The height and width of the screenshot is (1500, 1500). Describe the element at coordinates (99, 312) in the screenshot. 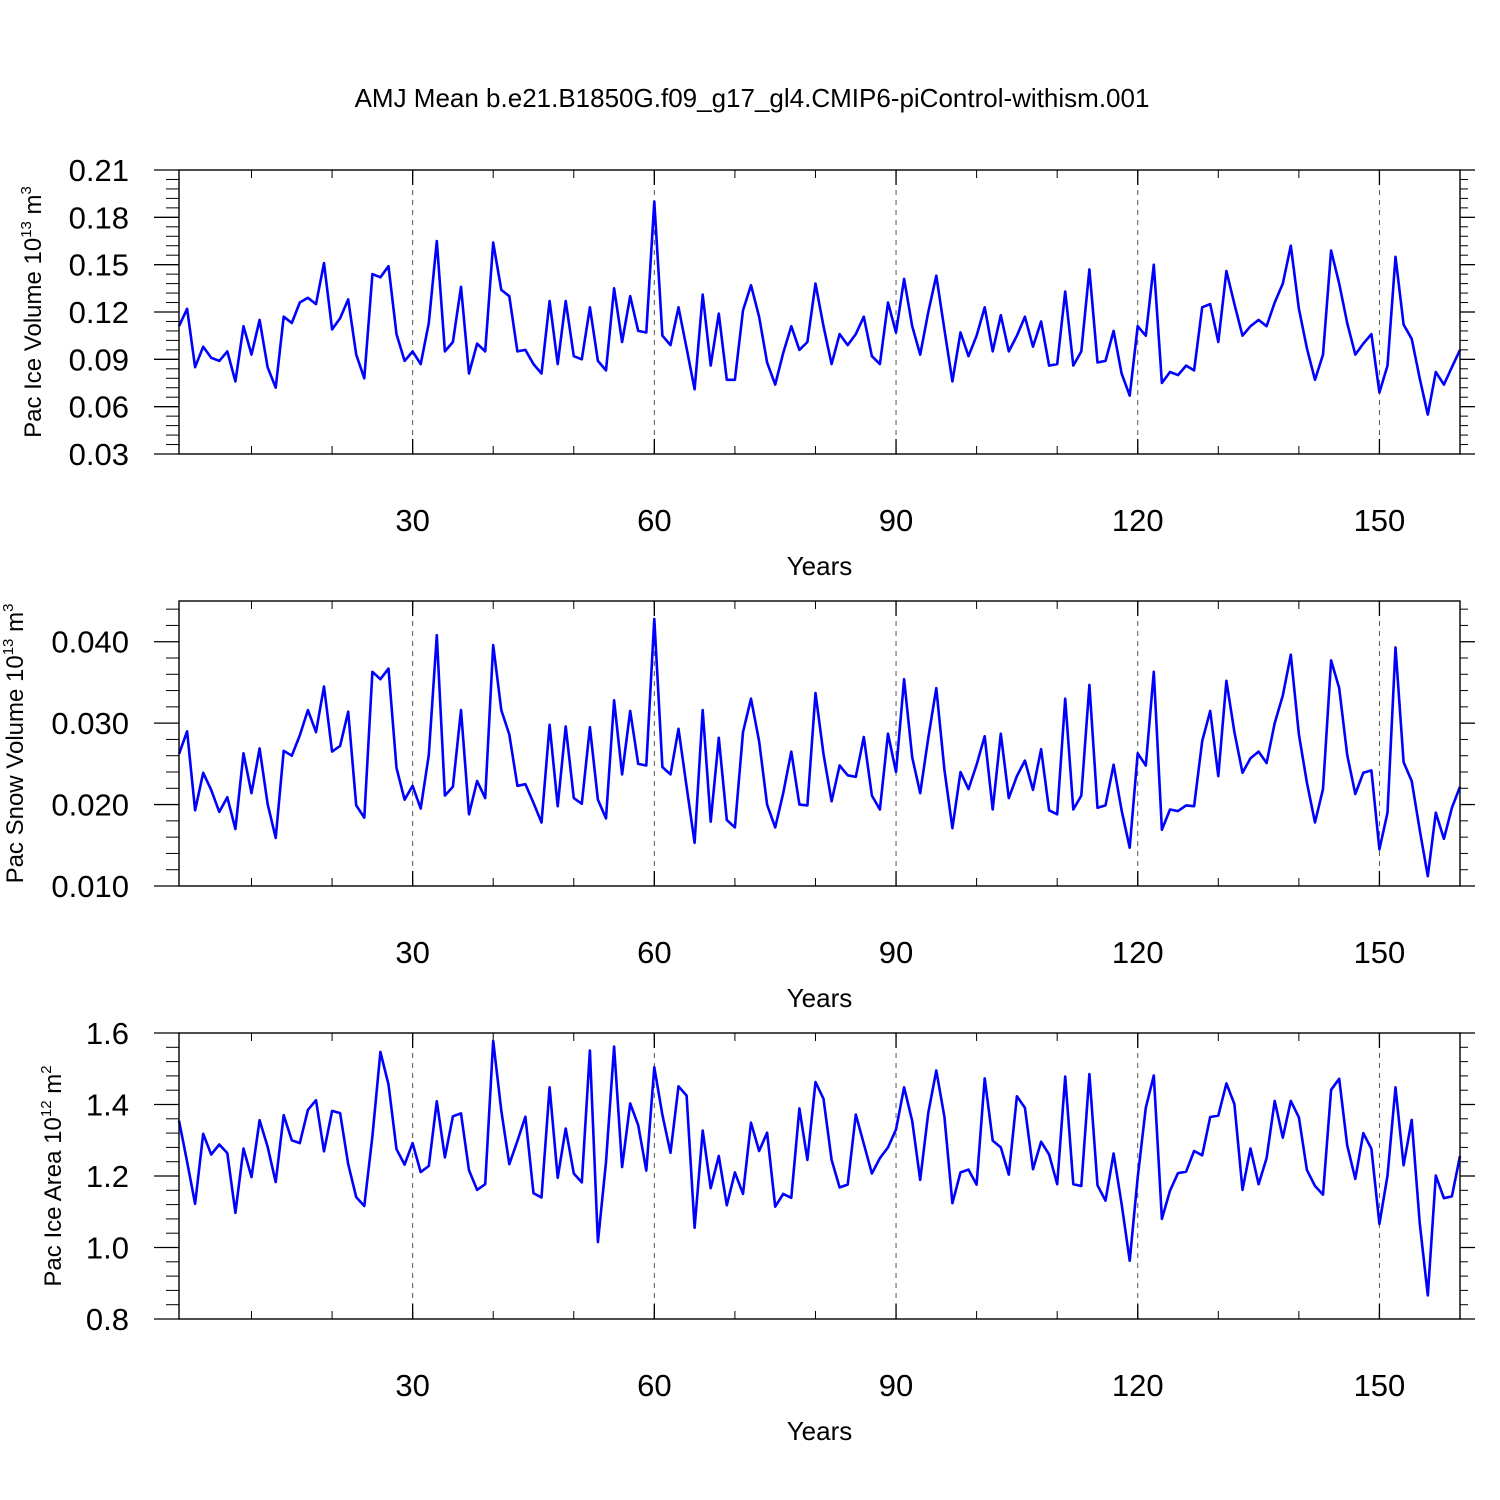

I see `y-tick-label: 0.12` at that location.